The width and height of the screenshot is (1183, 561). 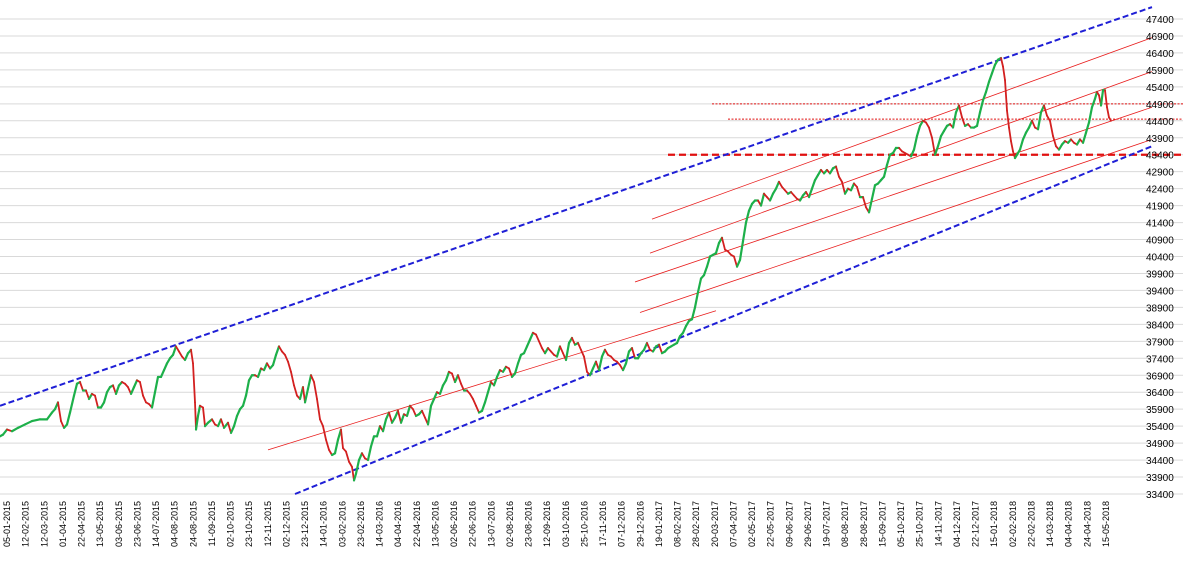 I want to click on y-tick-label: 35900, so click(x=1160, y=410).